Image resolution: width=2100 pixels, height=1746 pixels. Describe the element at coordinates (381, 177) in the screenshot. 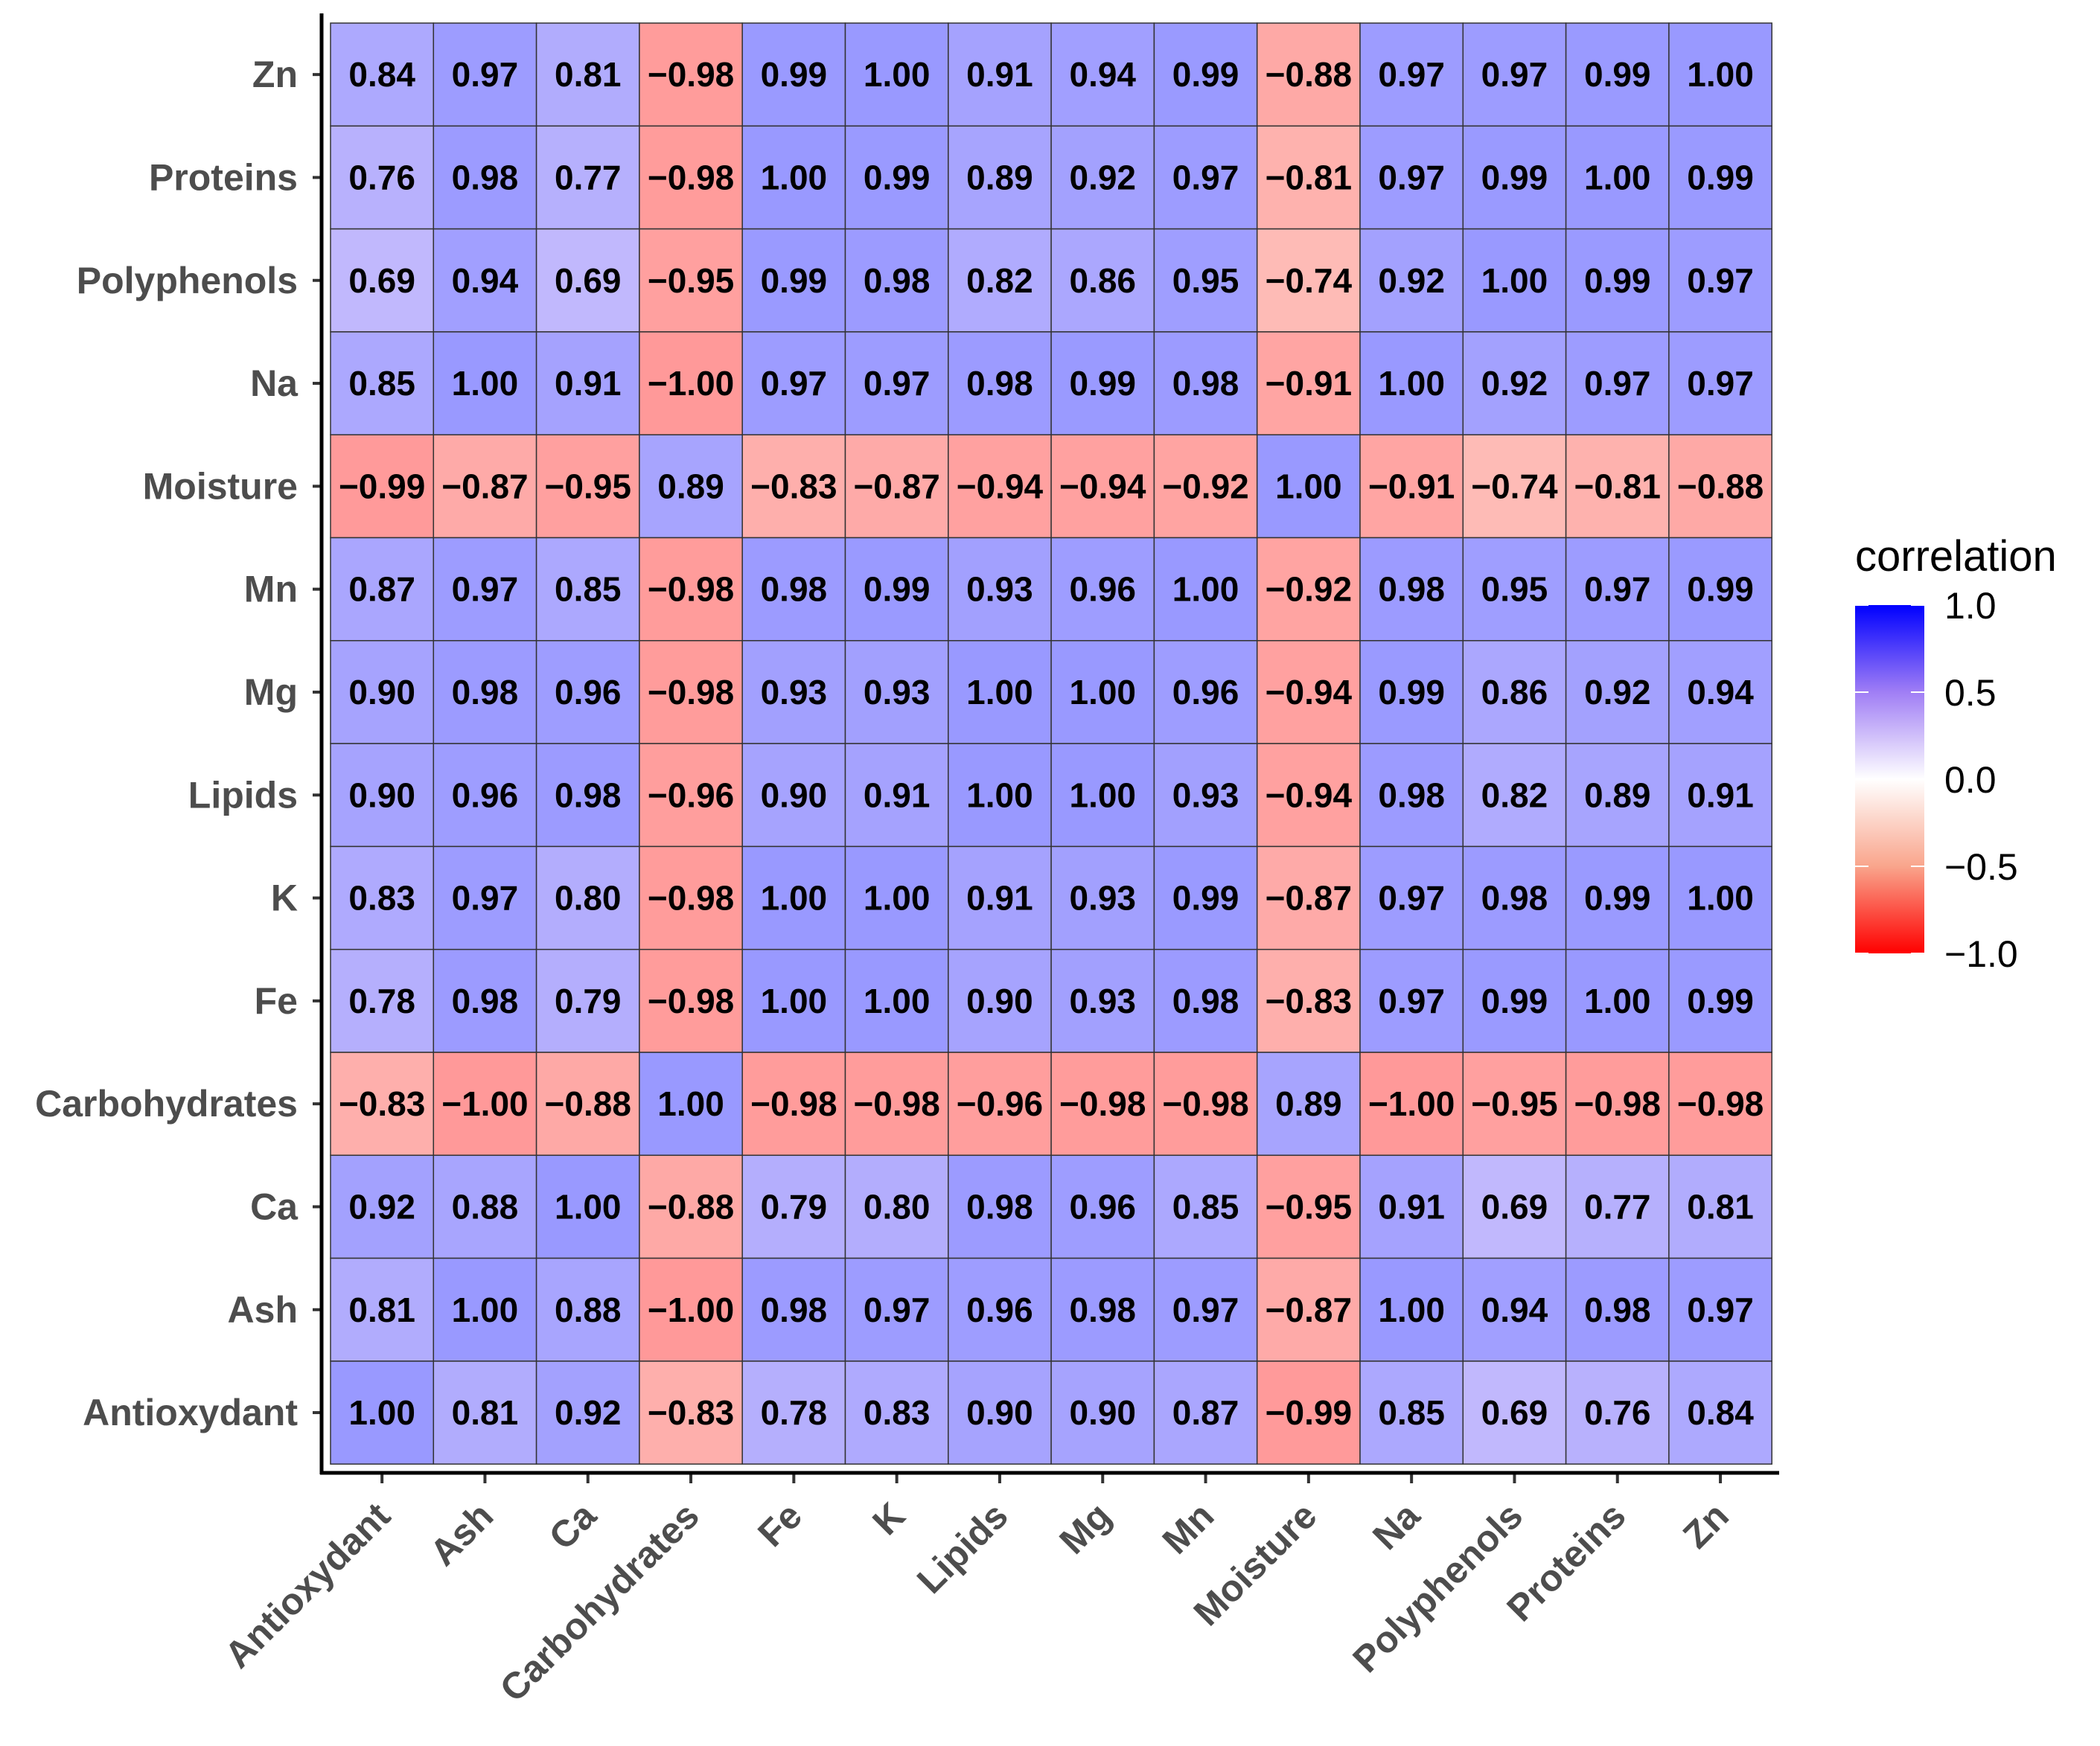

I see `cell-value-label: 0.76` at that location.